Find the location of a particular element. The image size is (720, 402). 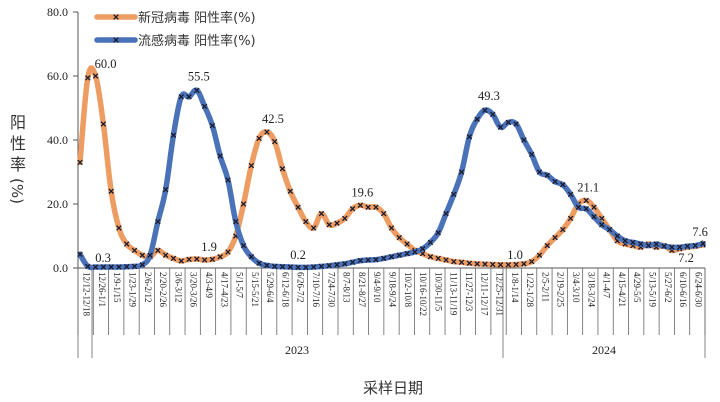

x-tick-label: 1/8-1/14 is located at coordinates (515, 287).